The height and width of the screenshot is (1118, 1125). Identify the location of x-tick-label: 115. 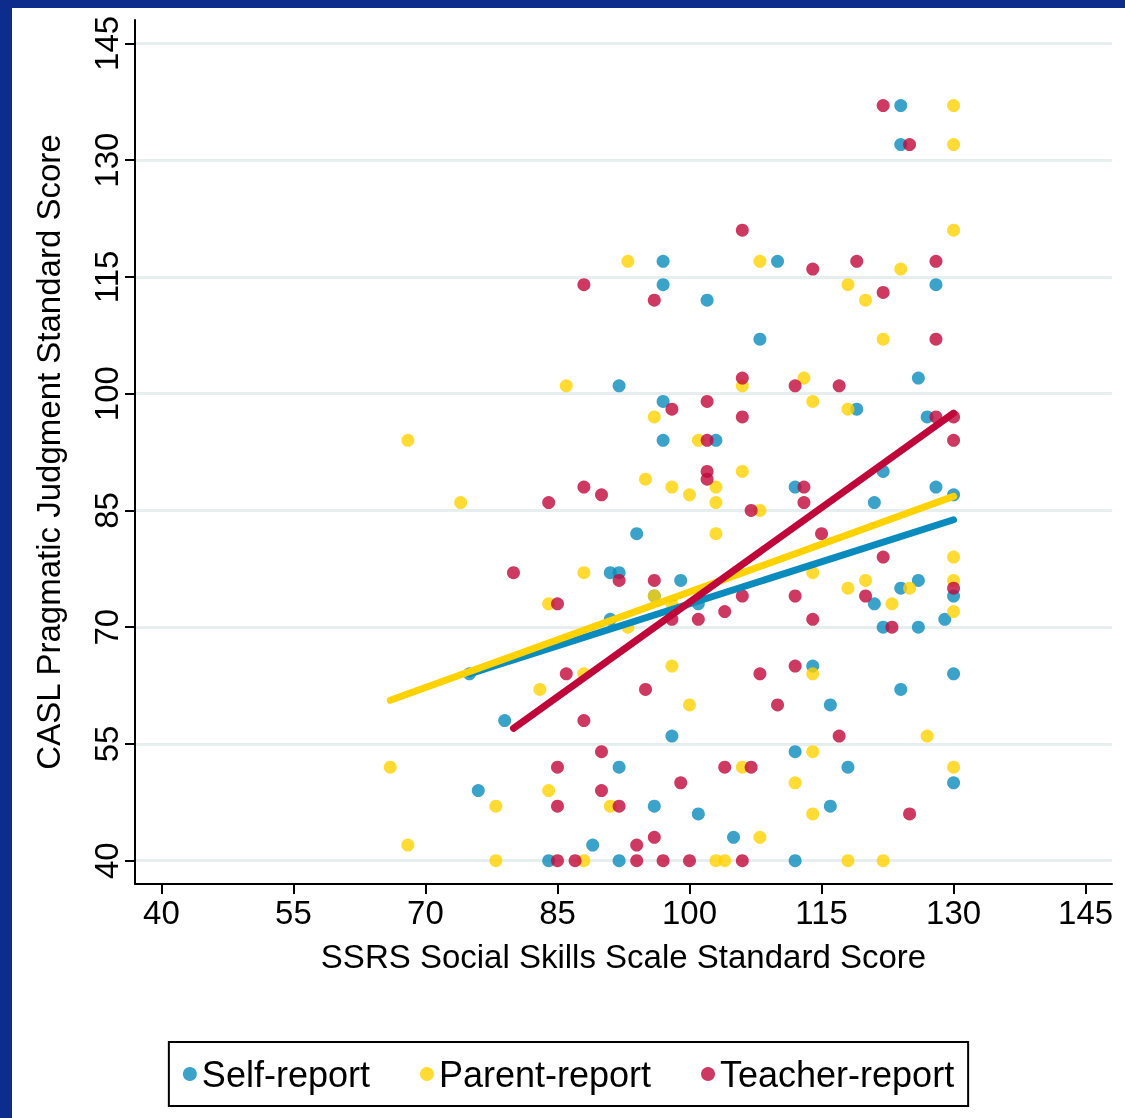
(821, 912).